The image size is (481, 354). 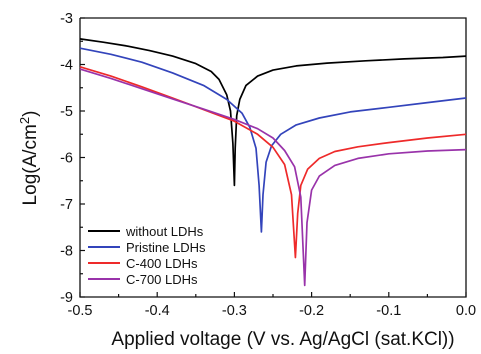 What do you see at coordinates (234, 311) in the screenshot?
I see `x-tick-label: -0.3` at bounding box center [234, 311].